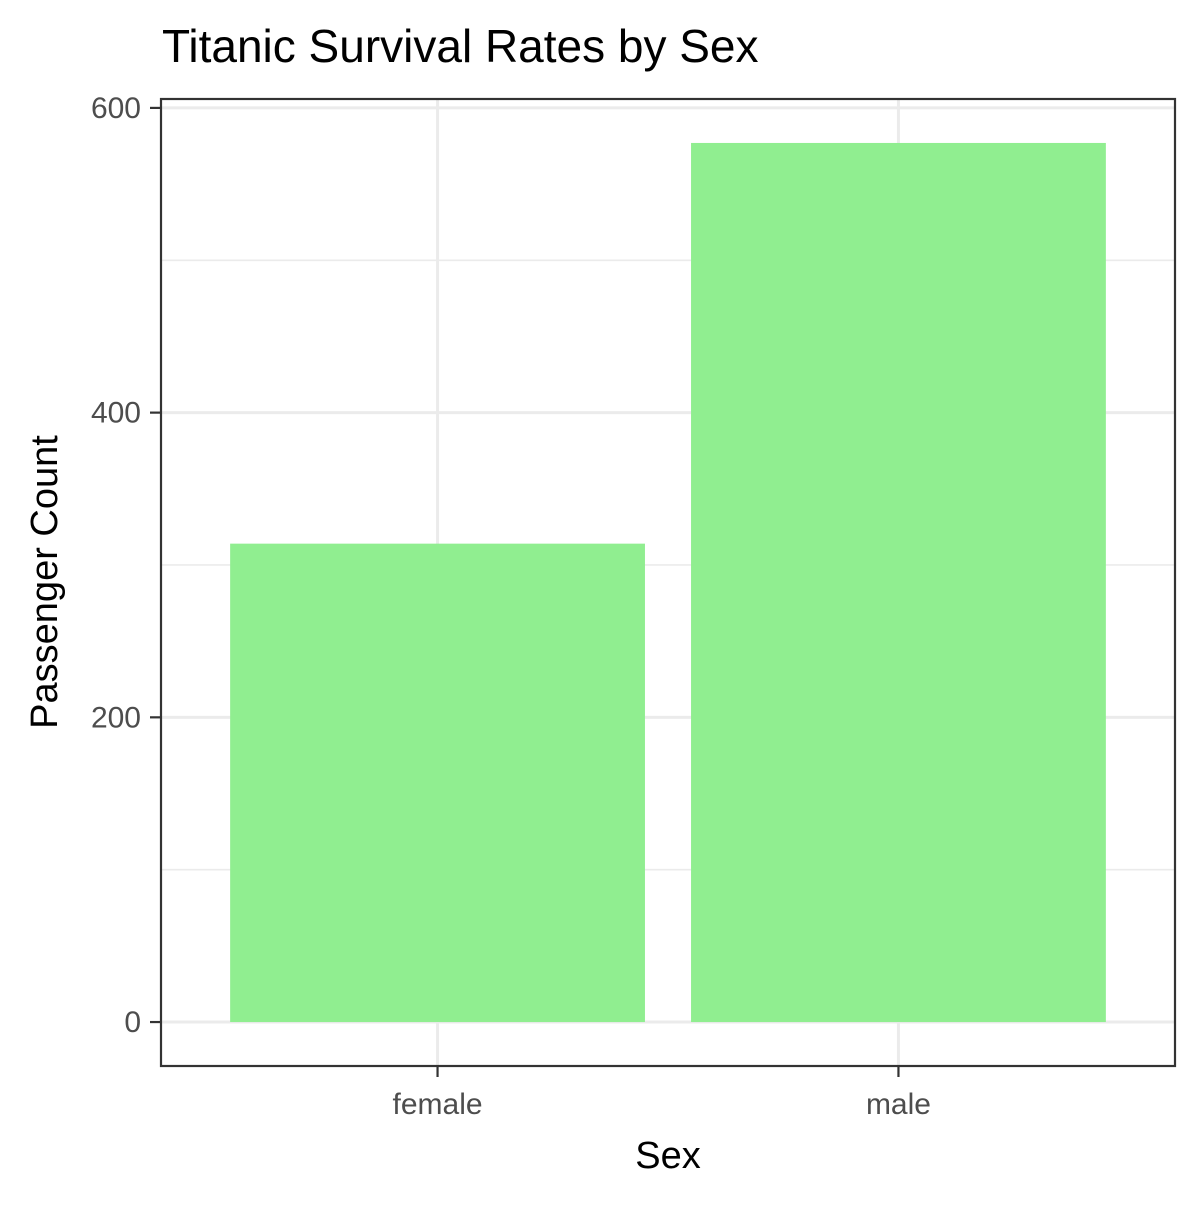  What do you see at coordinates (116, 717) in the screenshot?
I see `y-tick-label: 200` at bounding box center [116, 717].